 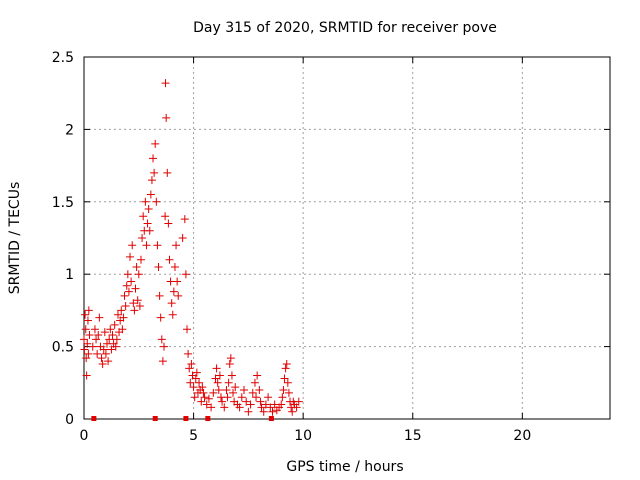 What do you see at coordinates (69, 420) in the screenshot?
I see `y-tick-label: 0` at bounding box center [69, 420].